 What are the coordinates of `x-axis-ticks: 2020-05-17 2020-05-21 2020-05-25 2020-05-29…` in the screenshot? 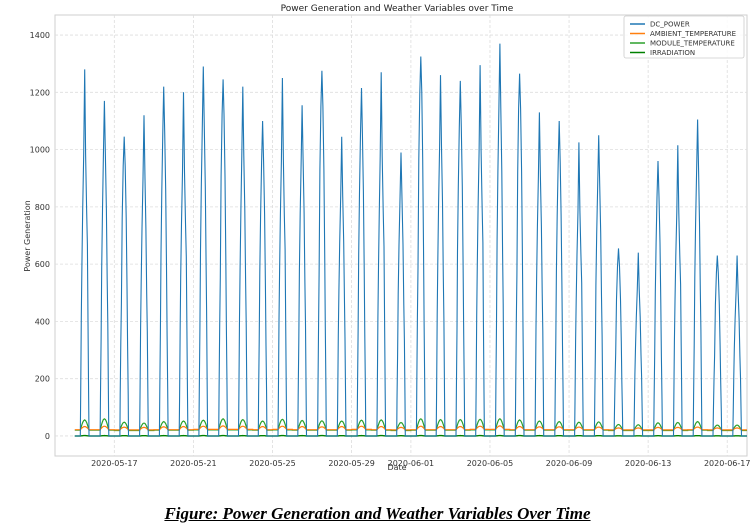 It's located at (420, 463).